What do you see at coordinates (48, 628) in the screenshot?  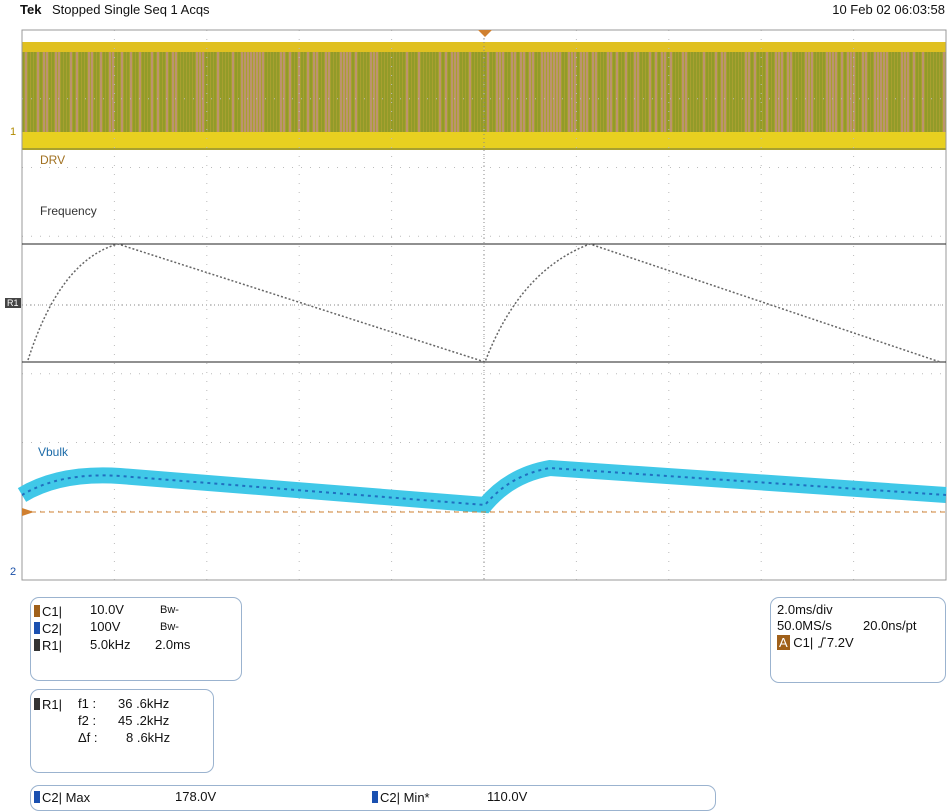 I see `ch2-row: C2|` at bounding box center [48, 628].